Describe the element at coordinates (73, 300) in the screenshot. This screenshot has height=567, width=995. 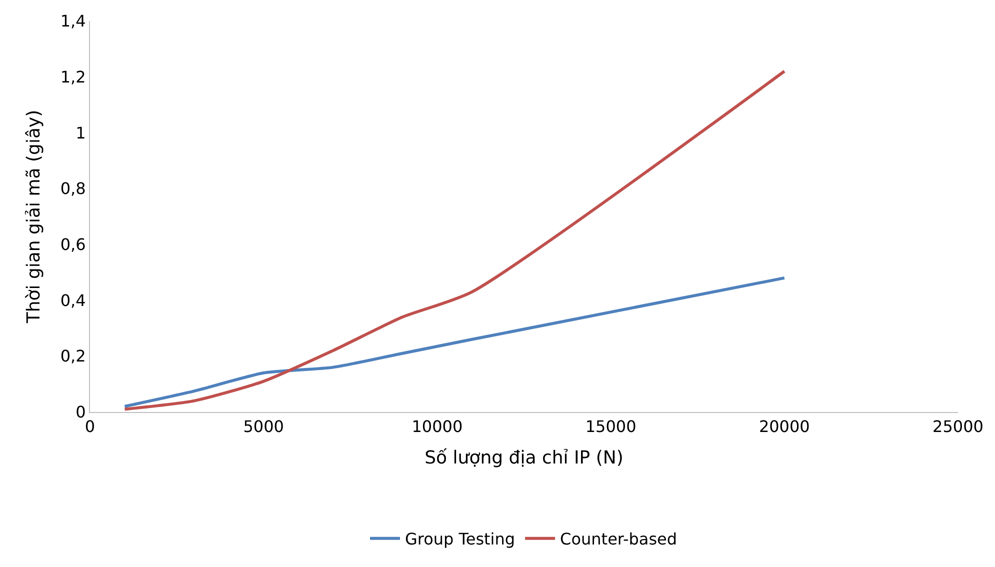
I see `y-tick-label: 0,4` at that location.